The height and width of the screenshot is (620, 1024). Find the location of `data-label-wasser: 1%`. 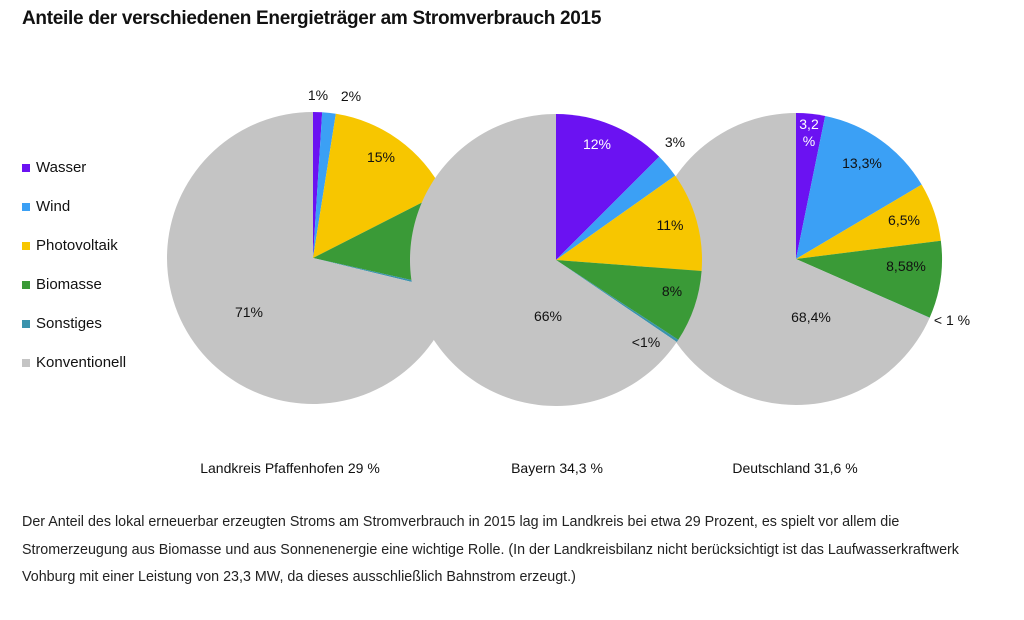

data-label-wasser: 1% is located at coordinates (318, 95).